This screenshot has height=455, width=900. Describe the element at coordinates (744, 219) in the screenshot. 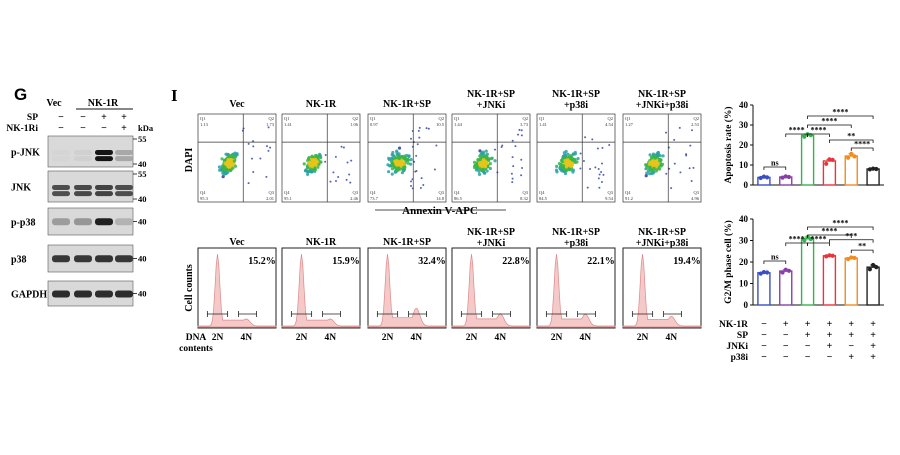

I see `y-tick-label: 40` at that location.